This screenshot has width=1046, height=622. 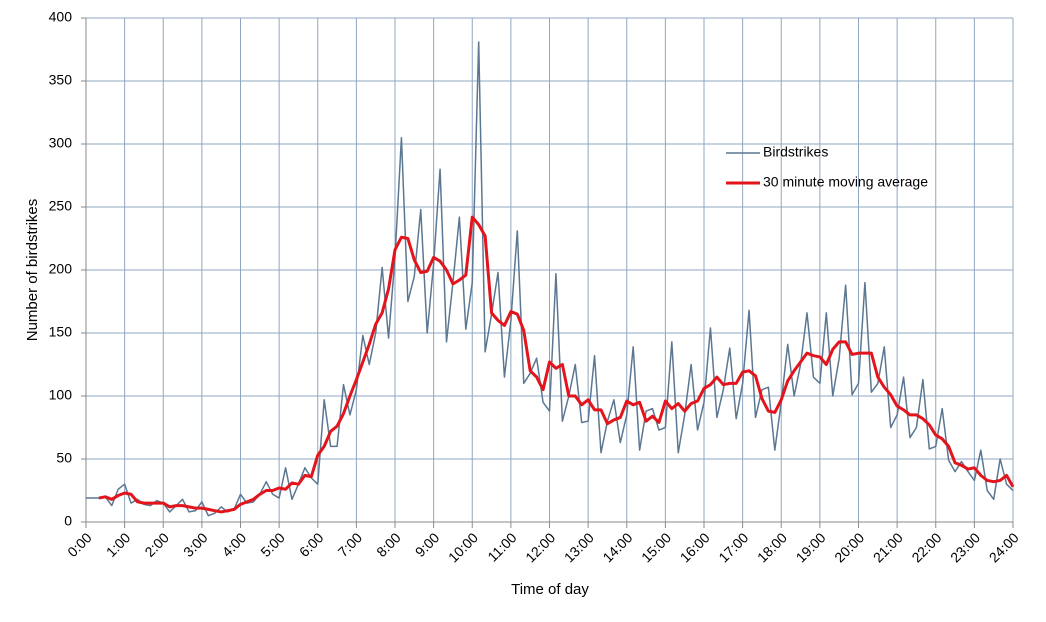 What do you see at coordinates (388, 544) in the screenshot?
I see `x-tick-label: 8:00` at bounding box center [388, 544].